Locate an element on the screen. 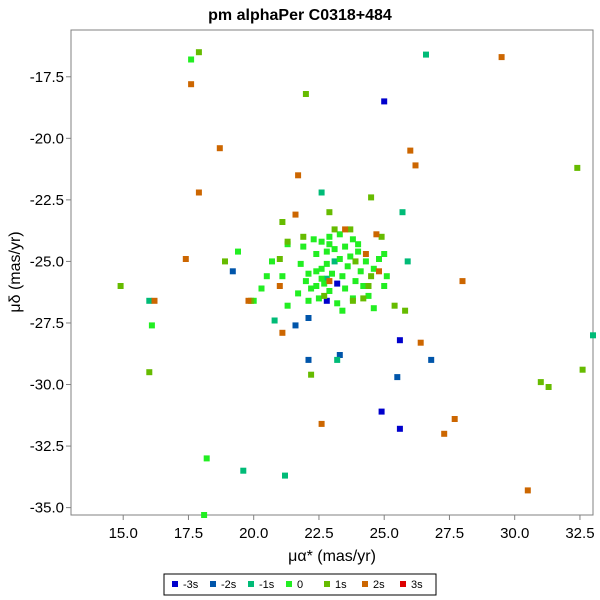  legend-label: -3s is located at coordinates (191, 585).